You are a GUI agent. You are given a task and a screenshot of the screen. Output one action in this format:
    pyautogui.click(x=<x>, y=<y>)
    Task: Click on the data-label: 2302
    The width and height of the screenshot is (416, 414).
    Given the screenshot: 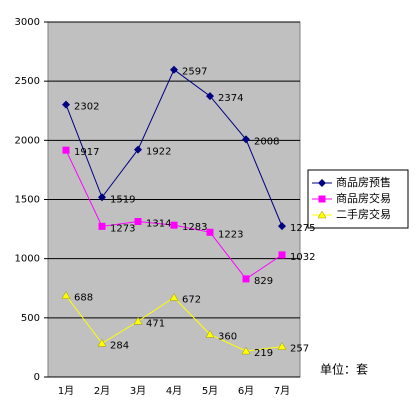 What is the action you would take?
    pyautogui.click(x=86, y=107)
    